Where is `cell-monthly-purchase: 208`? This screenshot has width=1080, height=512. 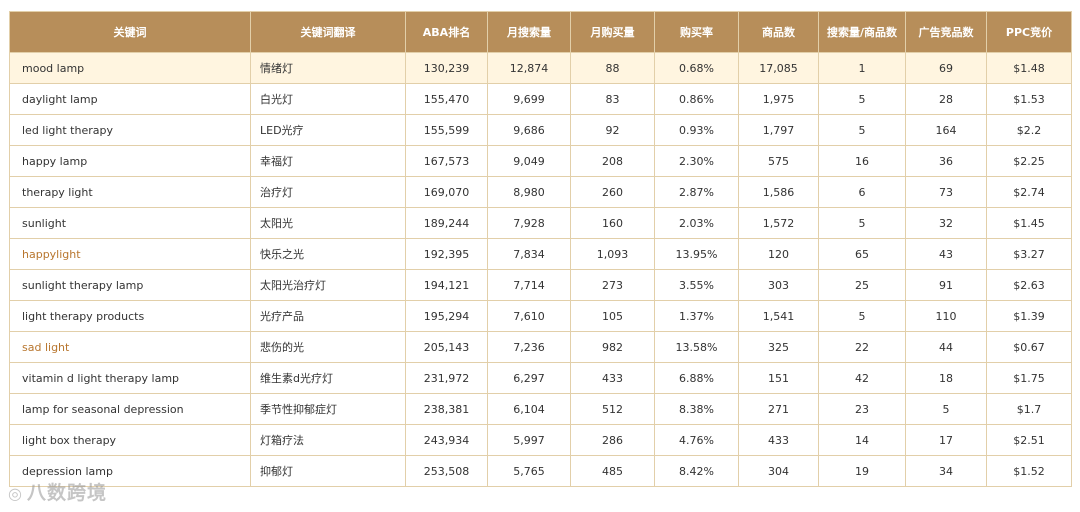 cell-monthly-purchase: 208 is located at coordinates (612, 161).